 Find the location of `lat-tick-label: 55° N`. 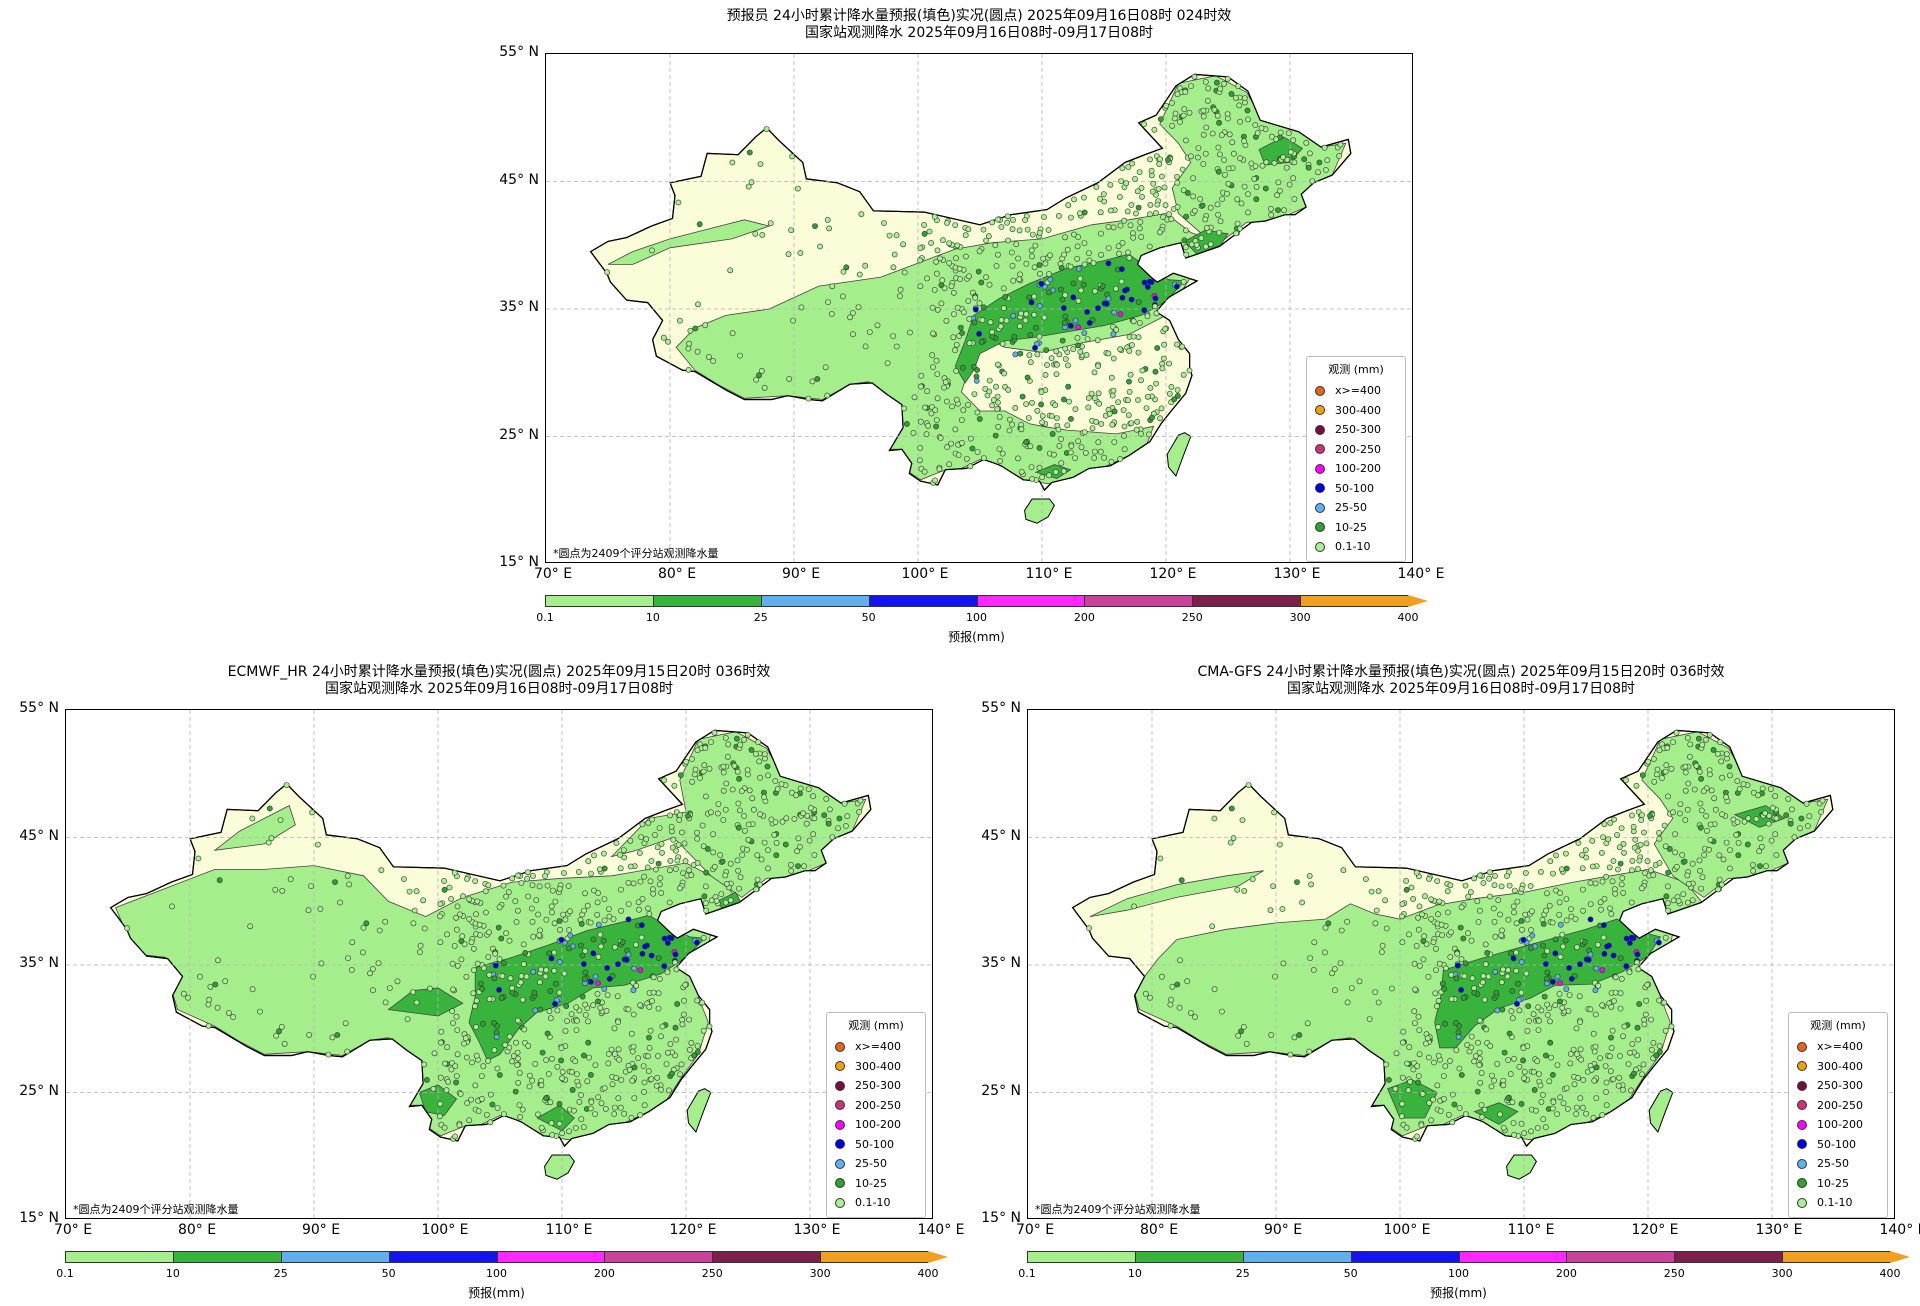

lat-tick-label: 55° N is located at coordinates (519, 52).